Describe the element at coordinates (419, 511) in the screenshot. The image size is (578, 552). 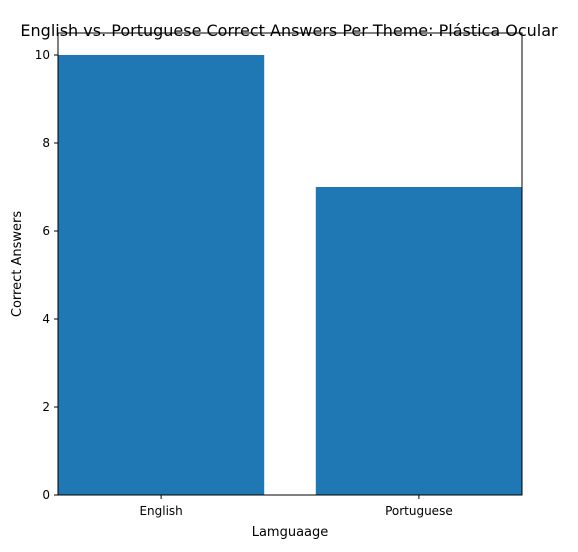
I see `x-tick-label: Portuguese` at that location.